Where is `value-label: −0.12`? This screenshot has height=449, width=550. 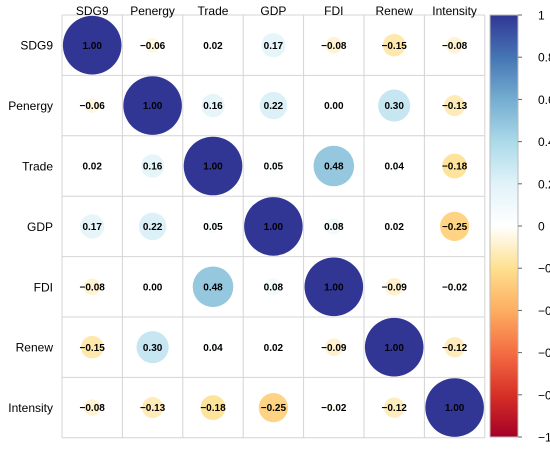 value-label: −0.12 is located at coordinates (455, 348).